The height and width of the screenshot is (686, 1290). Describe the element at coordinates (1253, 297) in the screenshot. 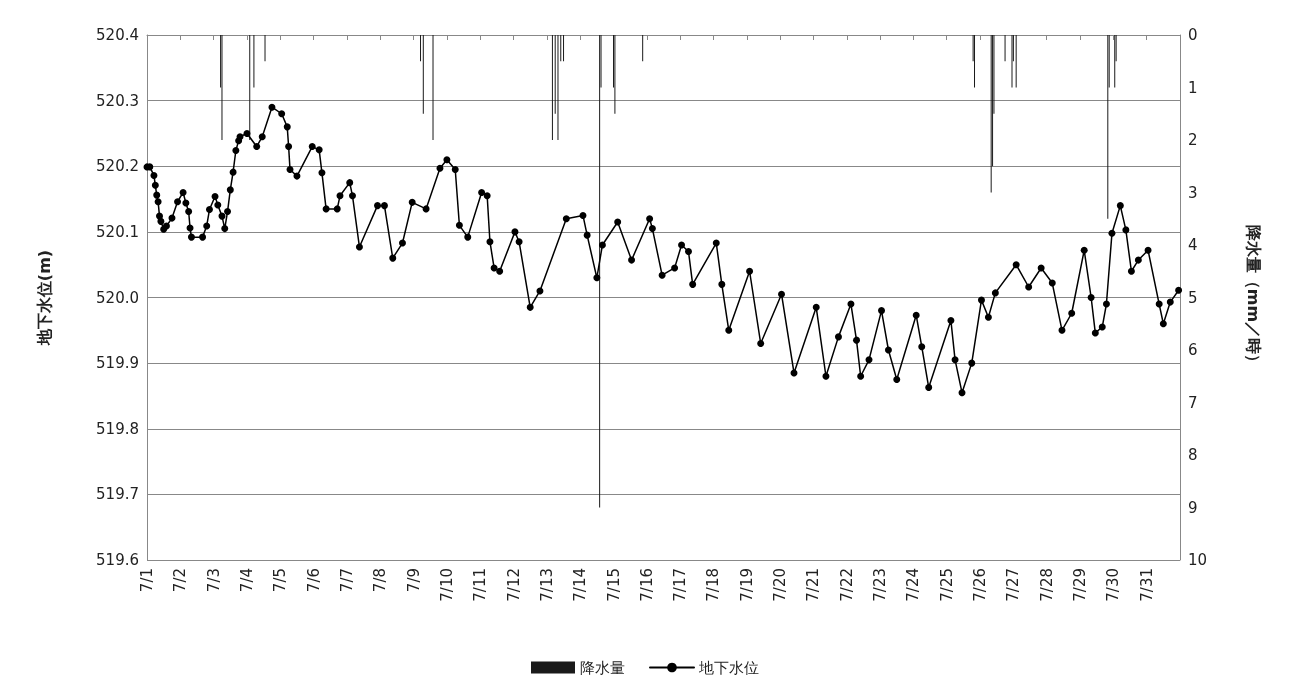

I see `y2-axis-title: 降水量（mm／時）` at that location.